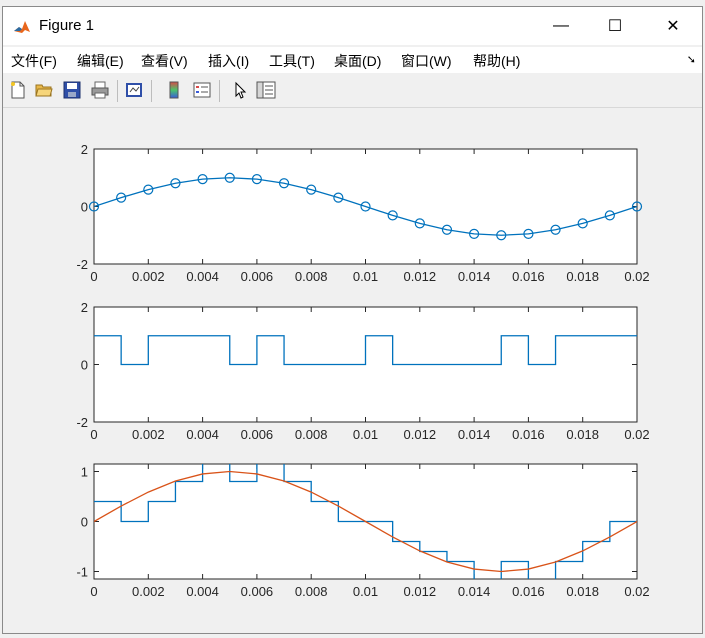 This screenshot has height=638, width=705. I want to click on close-icon: ✕, so click(673, 26).